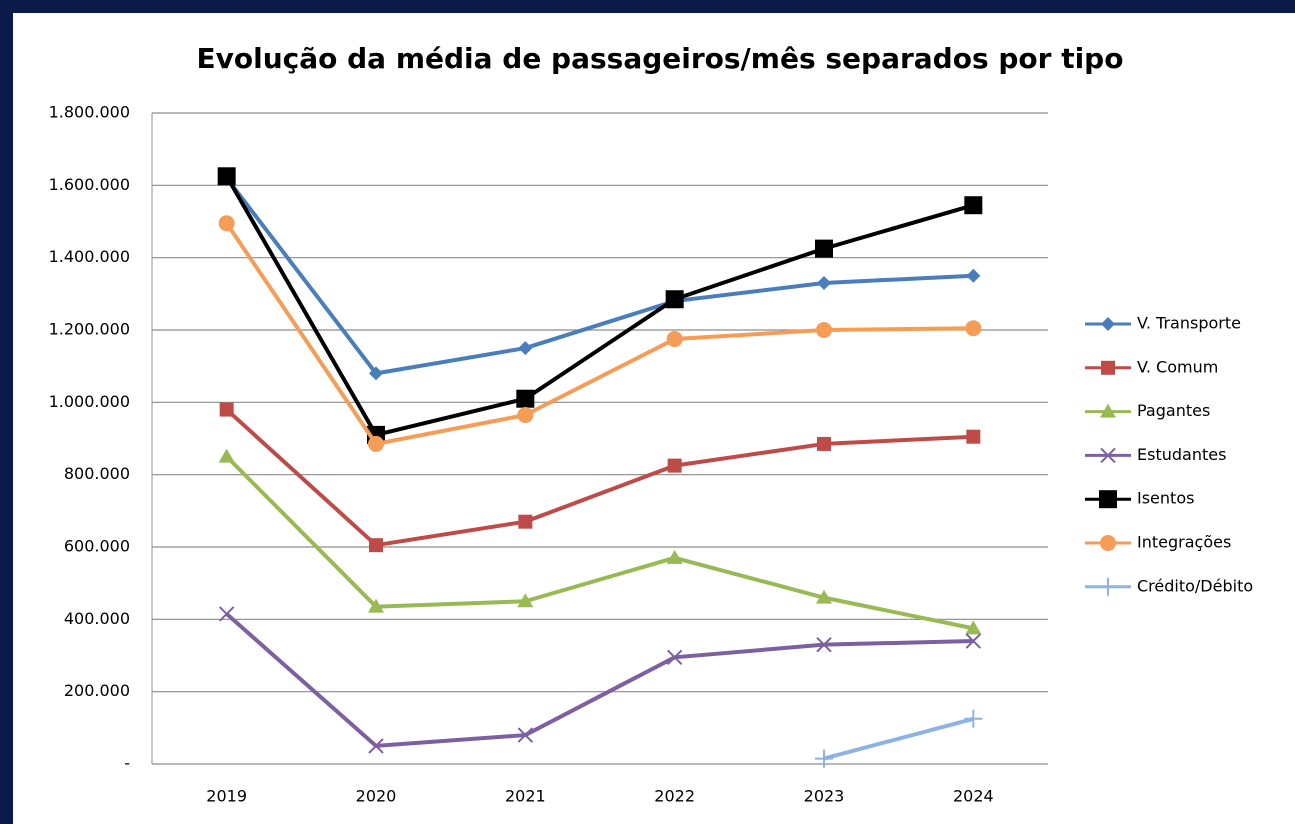 The width and height of the screenshot is (1295, 824). Describe the element at coordinates (1184, 542) in the screenshot. I see `legend-label: Integrações` at that location.